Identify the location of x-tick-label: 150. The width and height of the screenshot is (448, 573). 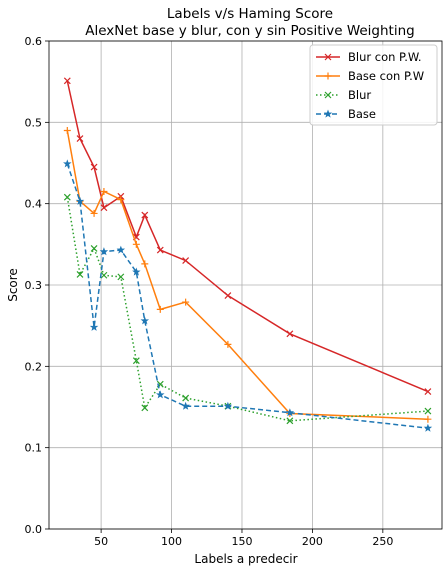
(241, 541).